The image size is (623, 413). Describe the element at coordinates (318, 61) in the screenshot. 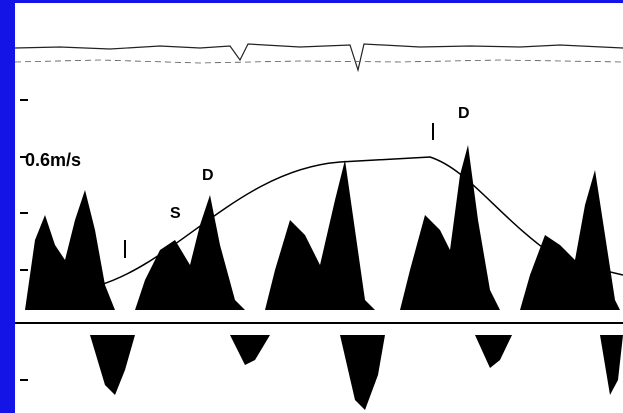

I see `ecg-baseline` at that location.